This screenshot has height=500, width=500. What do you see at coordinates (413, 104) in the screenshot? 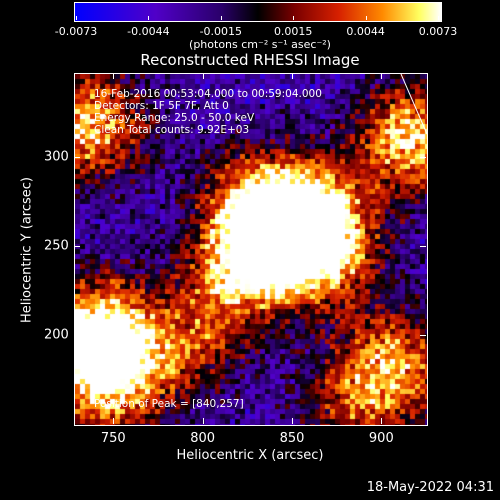
I see `limb-line` at bounding box center [413, 104].